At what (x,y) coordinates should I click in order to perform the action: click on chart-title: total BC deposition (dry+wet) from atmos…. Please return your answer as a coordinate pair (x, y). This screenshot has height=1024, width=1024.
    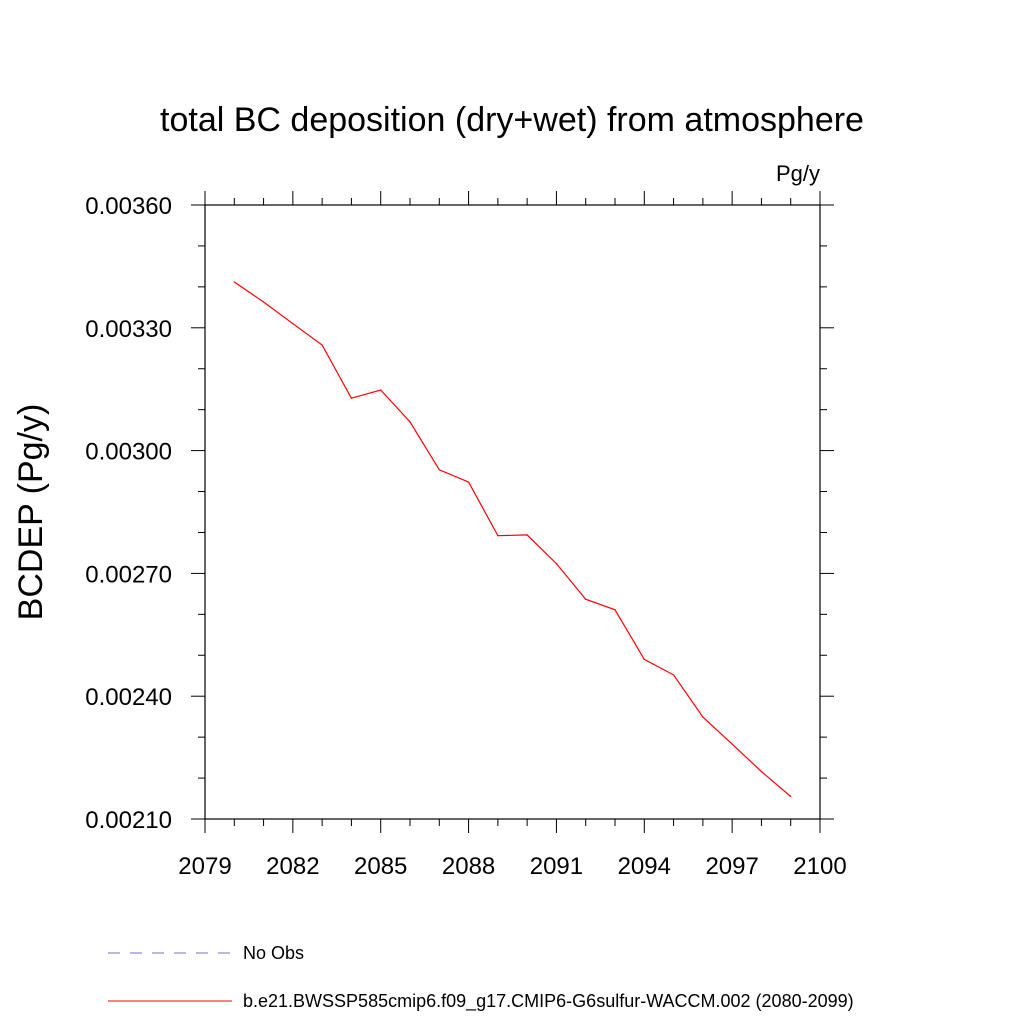
    Looking at the image, I should click on (512, 120).